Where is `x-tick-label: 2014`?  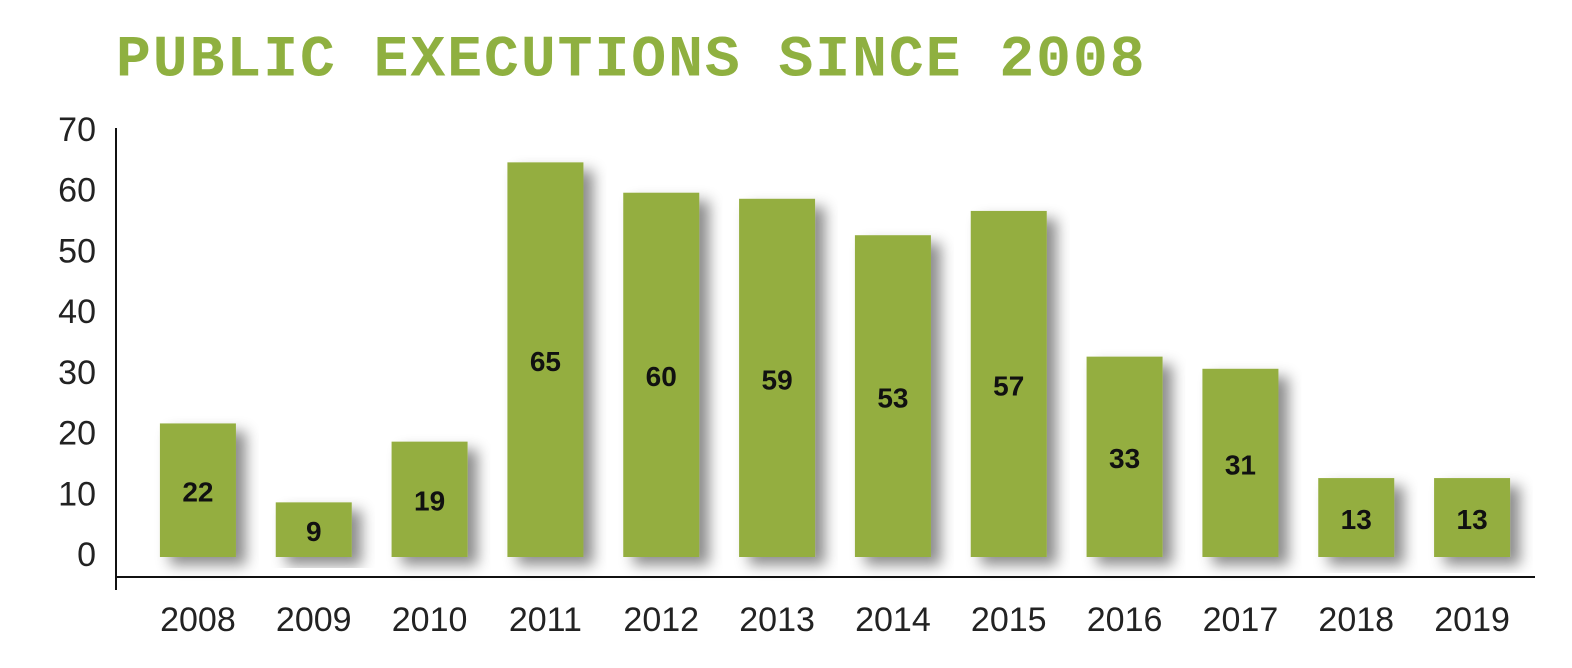 x-tick-label: 2014 is located at coordinates (893, 620).